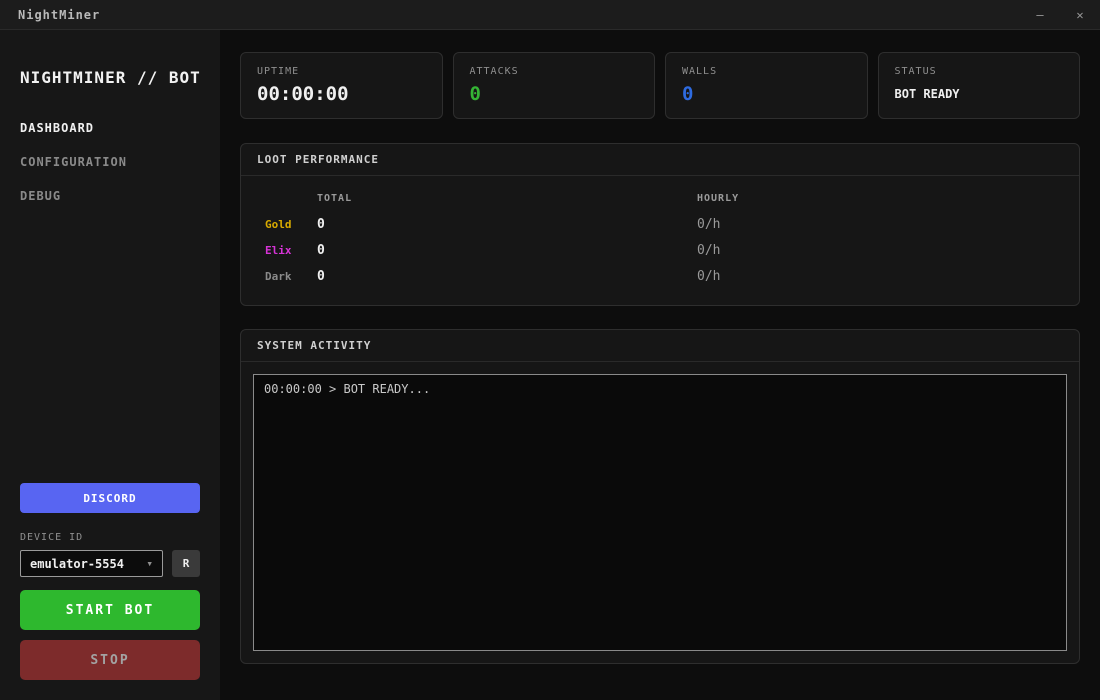  I want to click on stat-card-uptime: UPTIME 00:00:00, so click(341, 85).